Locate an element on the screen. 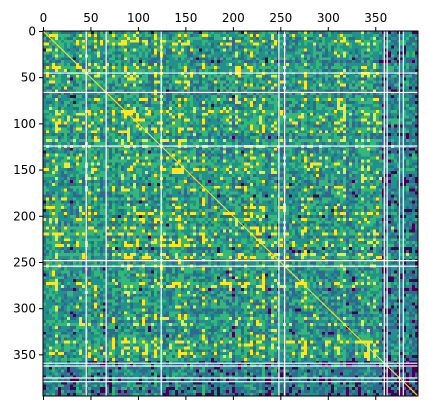  y-tick-label: 250 is located at coordinates (24, 262).